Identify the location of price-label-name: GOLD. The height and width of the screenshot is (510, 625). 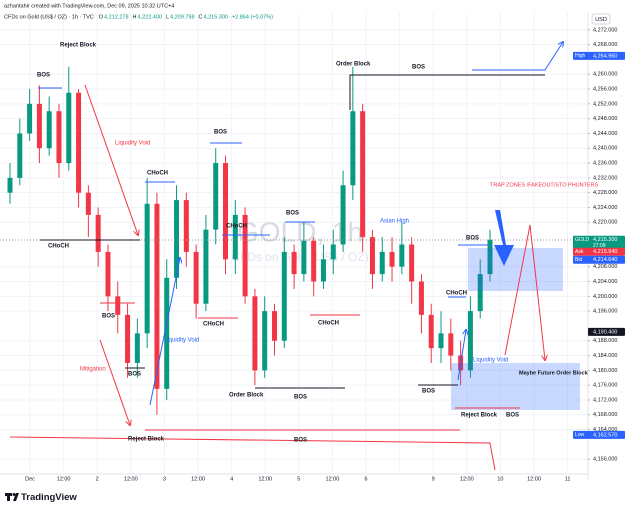
(582, 240).